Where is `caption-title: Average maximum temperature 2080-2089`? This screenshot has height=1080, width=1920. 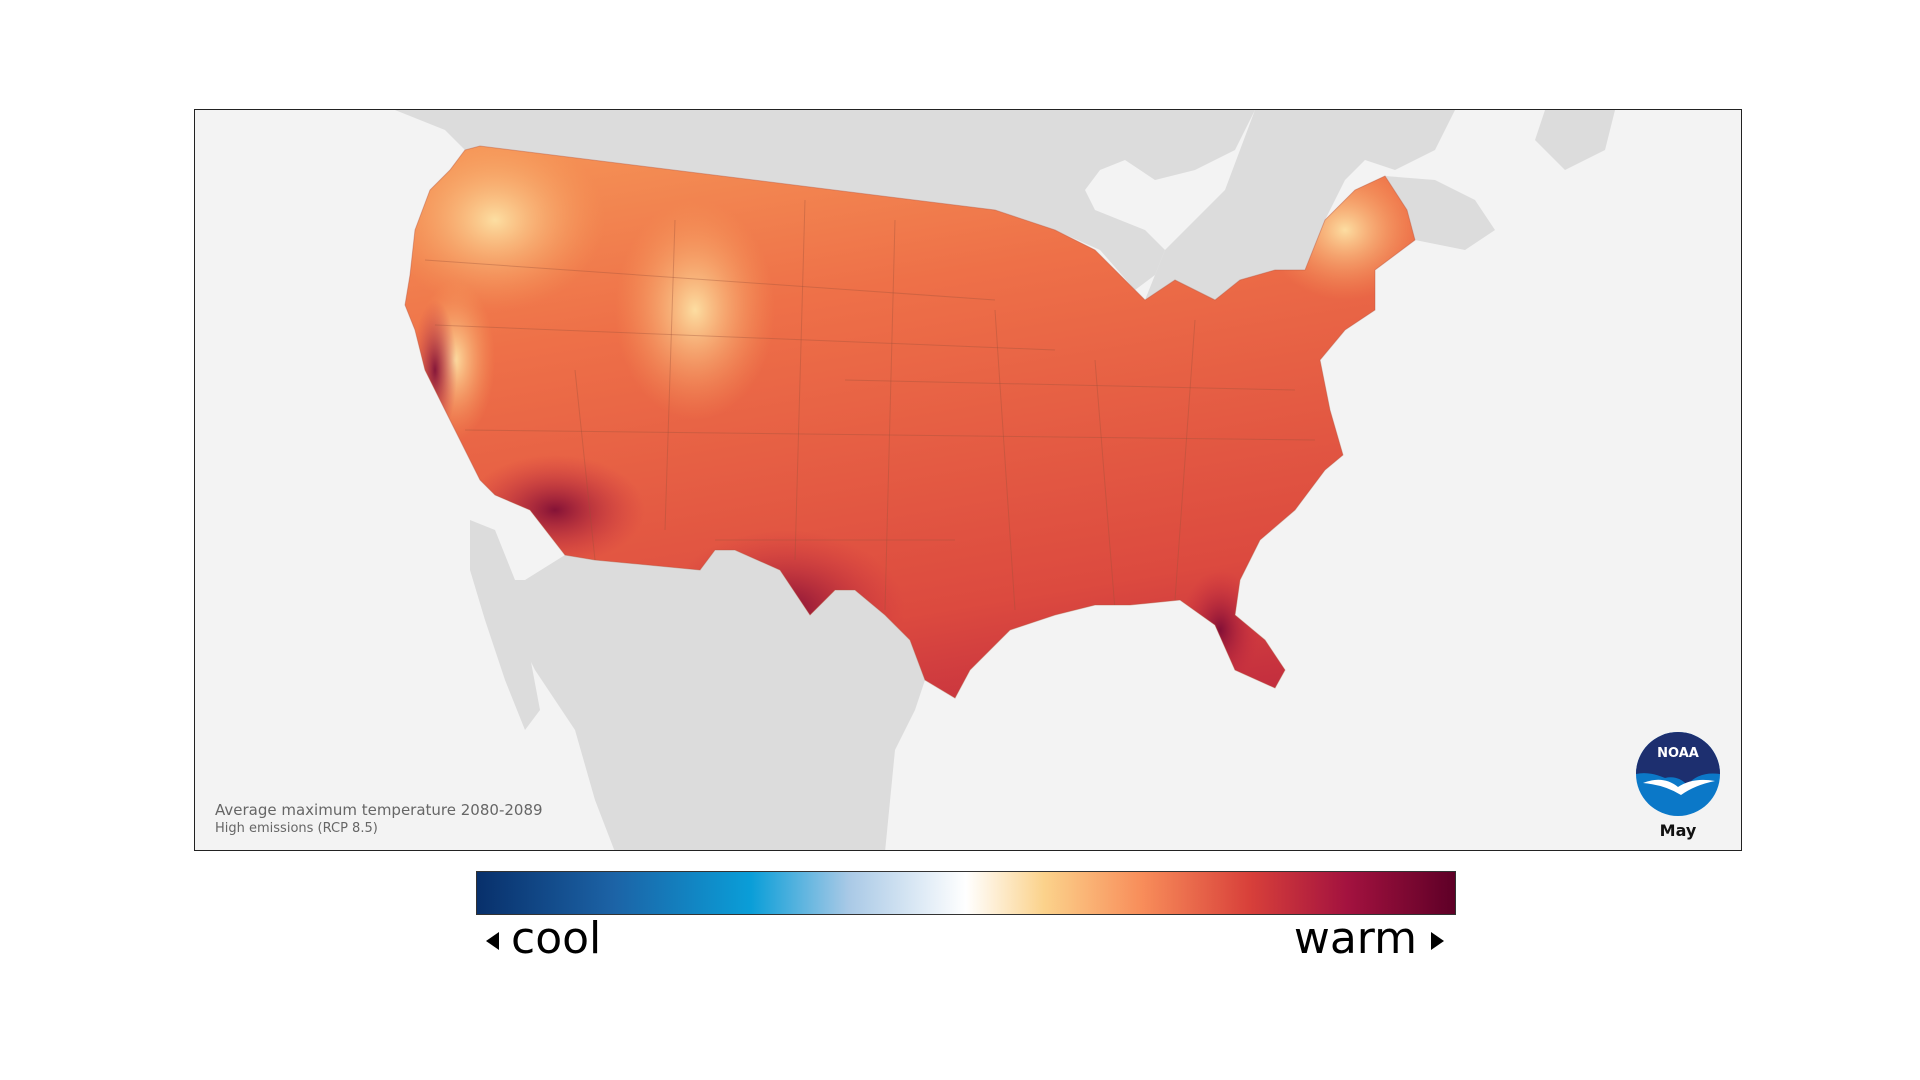 caption-title: Average maximum temperature 2080-2089 is located at coordinates (379, 810).